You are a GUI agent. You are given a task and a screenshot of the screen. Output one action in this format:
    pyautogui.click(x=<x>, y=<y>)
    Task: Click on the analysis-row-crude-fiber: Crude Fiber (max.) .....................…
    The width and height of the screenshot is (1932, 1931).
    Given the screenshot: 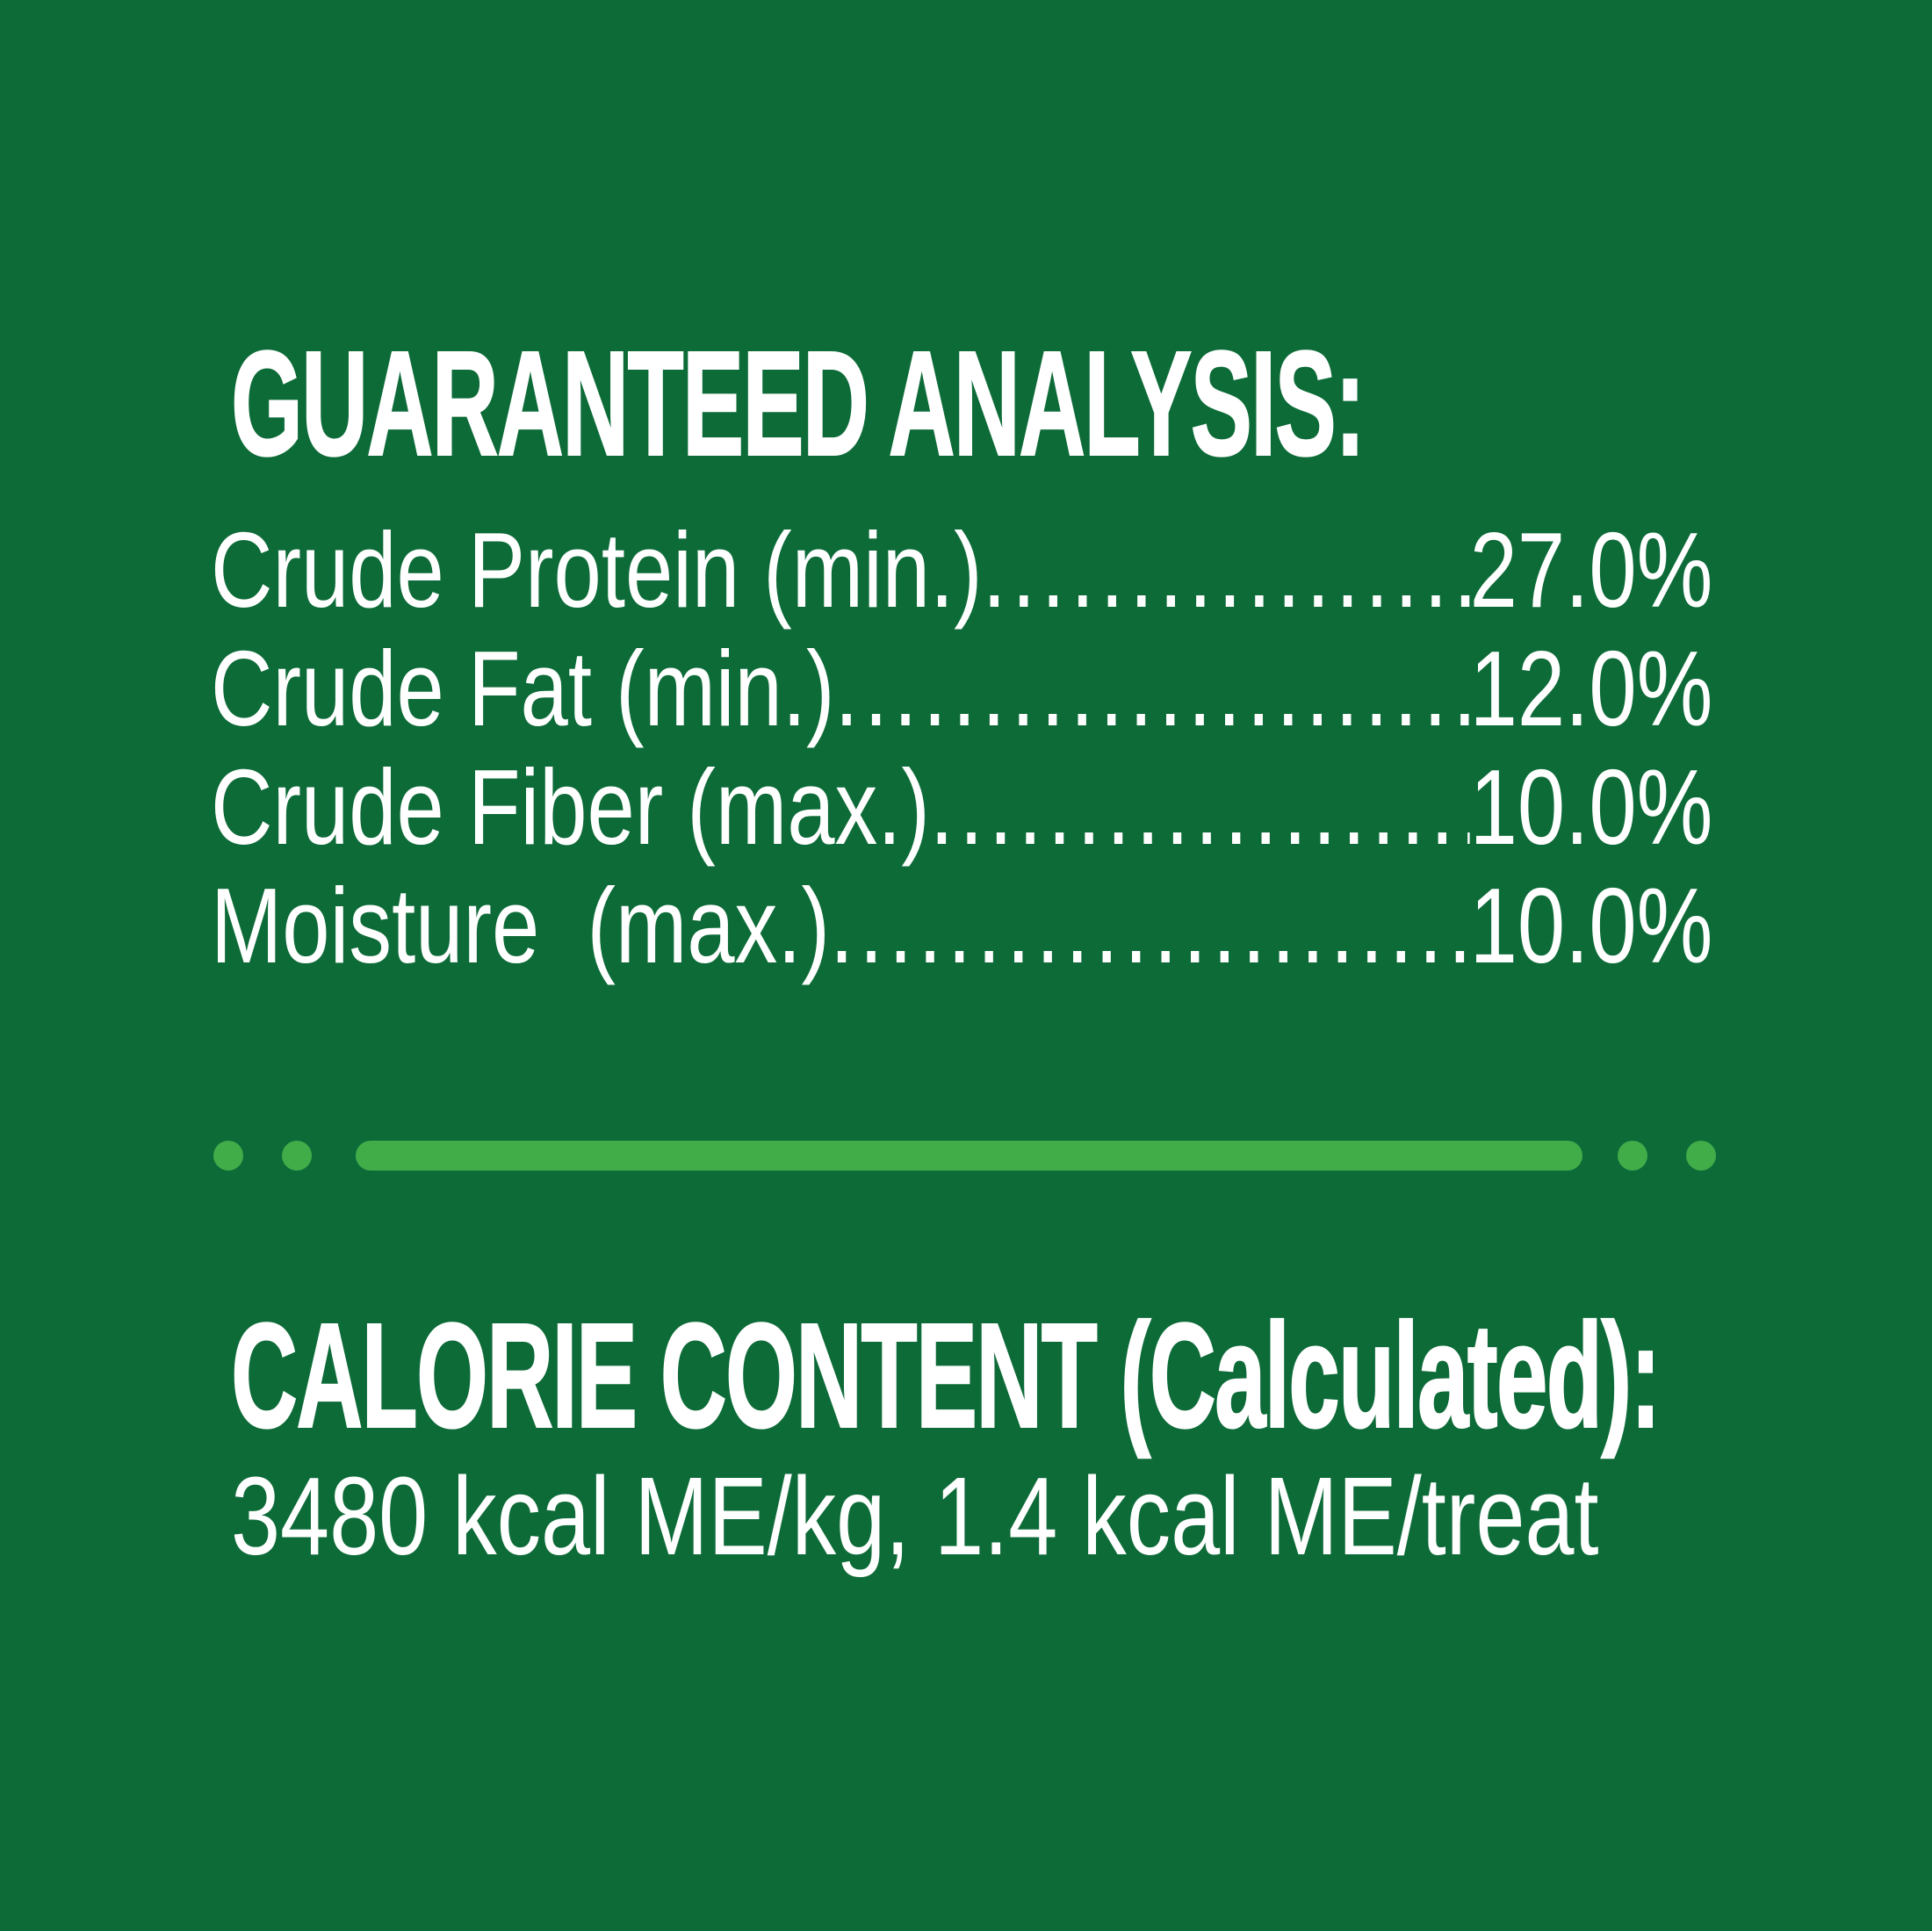 What is the action you would take?
    pyautogui.click(x=962, y=807)
    